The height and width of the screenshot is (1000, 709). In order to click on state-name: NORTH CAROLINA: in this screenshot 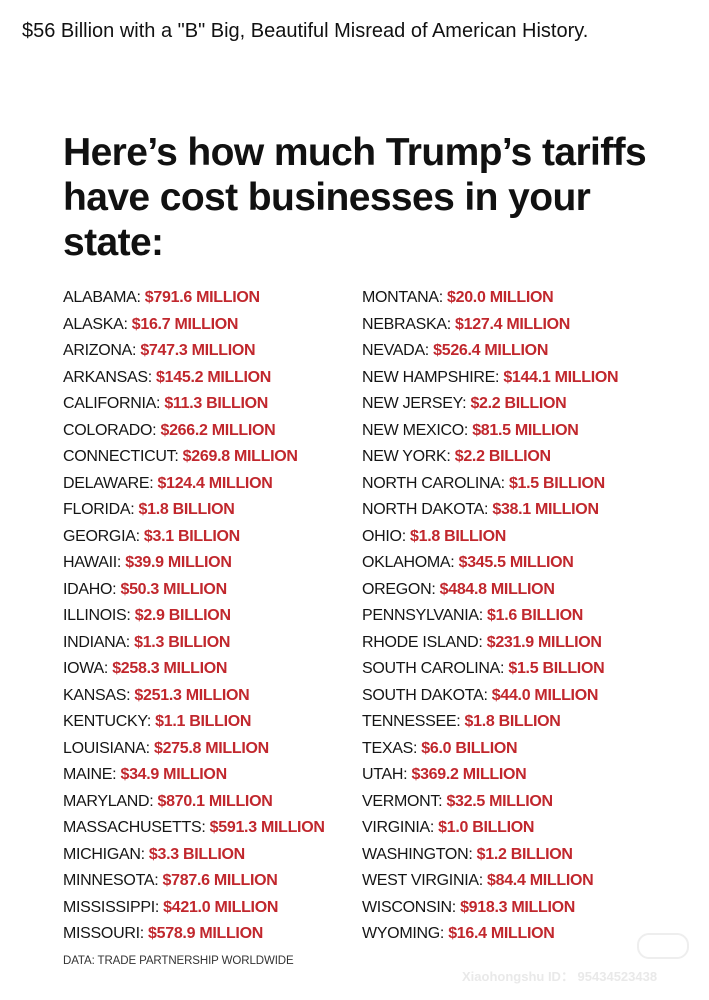, I will do `click(433, 483)`.